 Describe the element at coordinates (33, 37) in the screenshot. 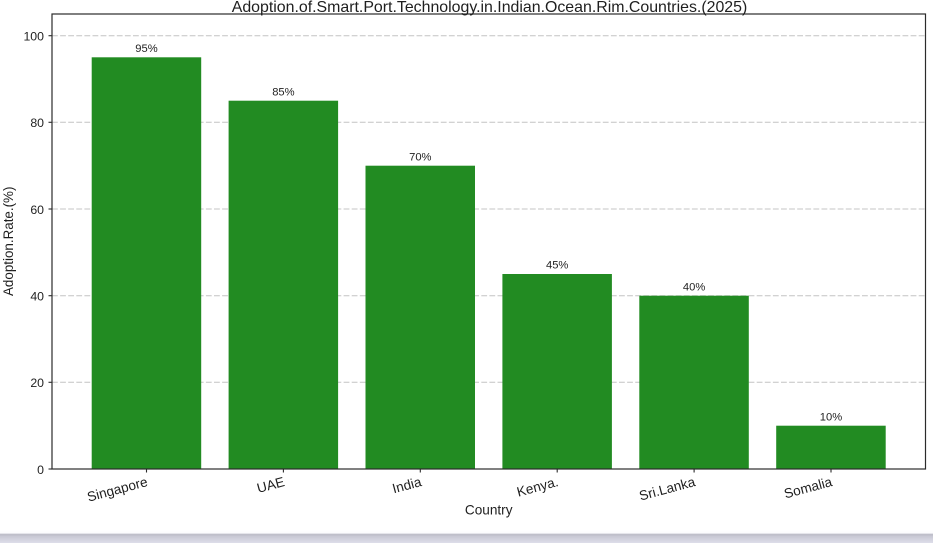

I see `svg-text: 100` at that location.